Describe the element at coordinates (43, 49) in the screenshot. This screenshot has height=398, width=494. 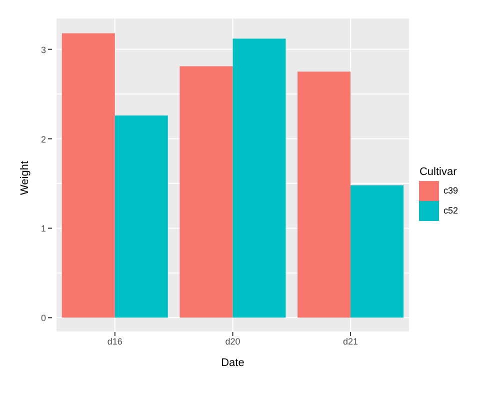
I see `y-tick-label: 3` at that location.